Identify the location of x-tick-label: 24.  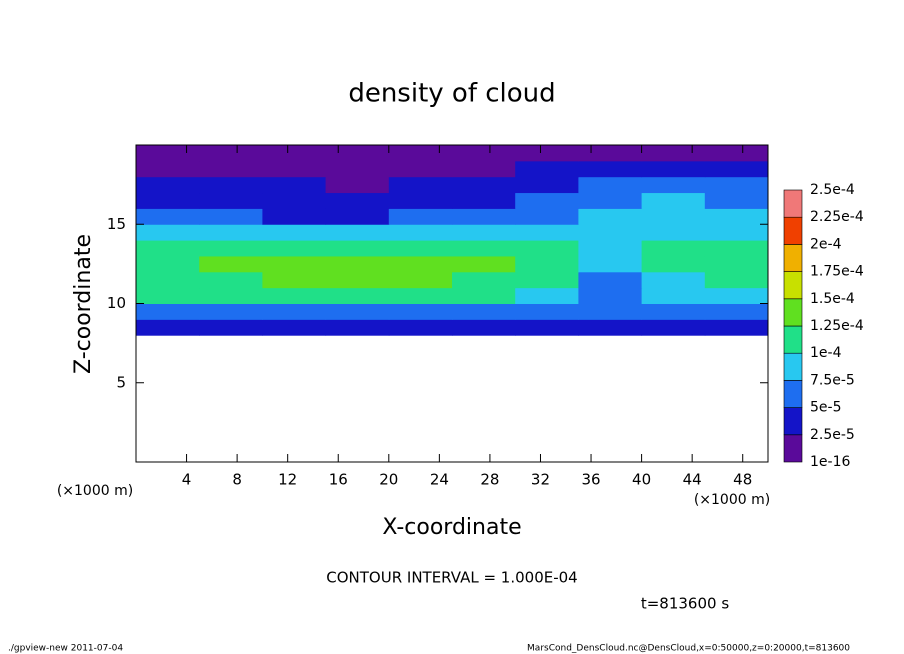
(439, 480).